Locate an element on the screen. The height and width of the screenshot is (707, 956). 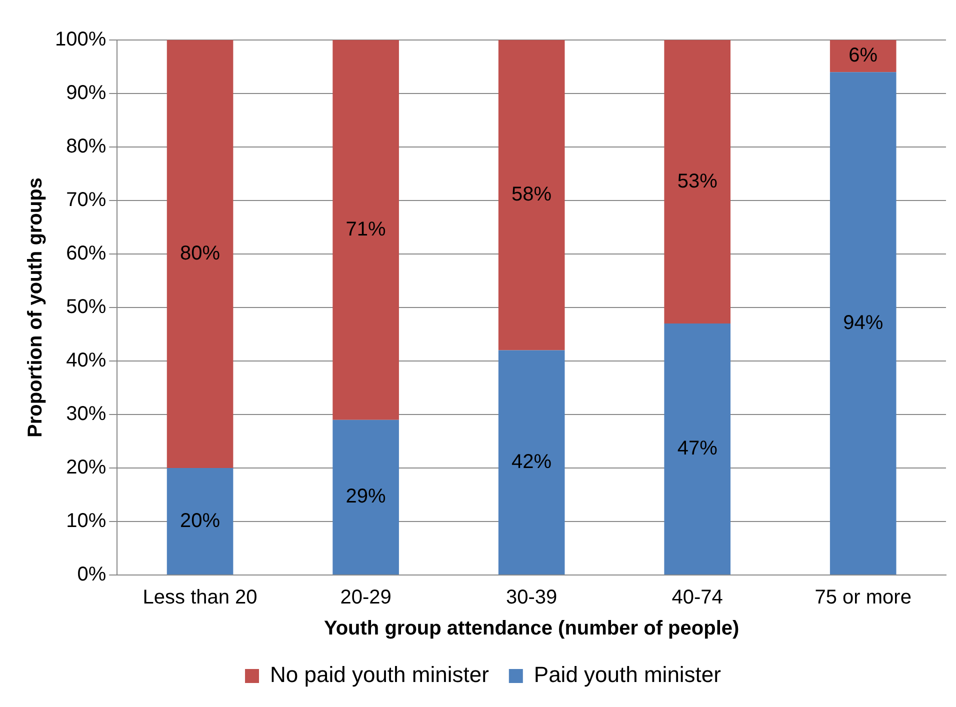
x-axis-title: Youth group attendance (number of people) is located at coordinates (532, 629).